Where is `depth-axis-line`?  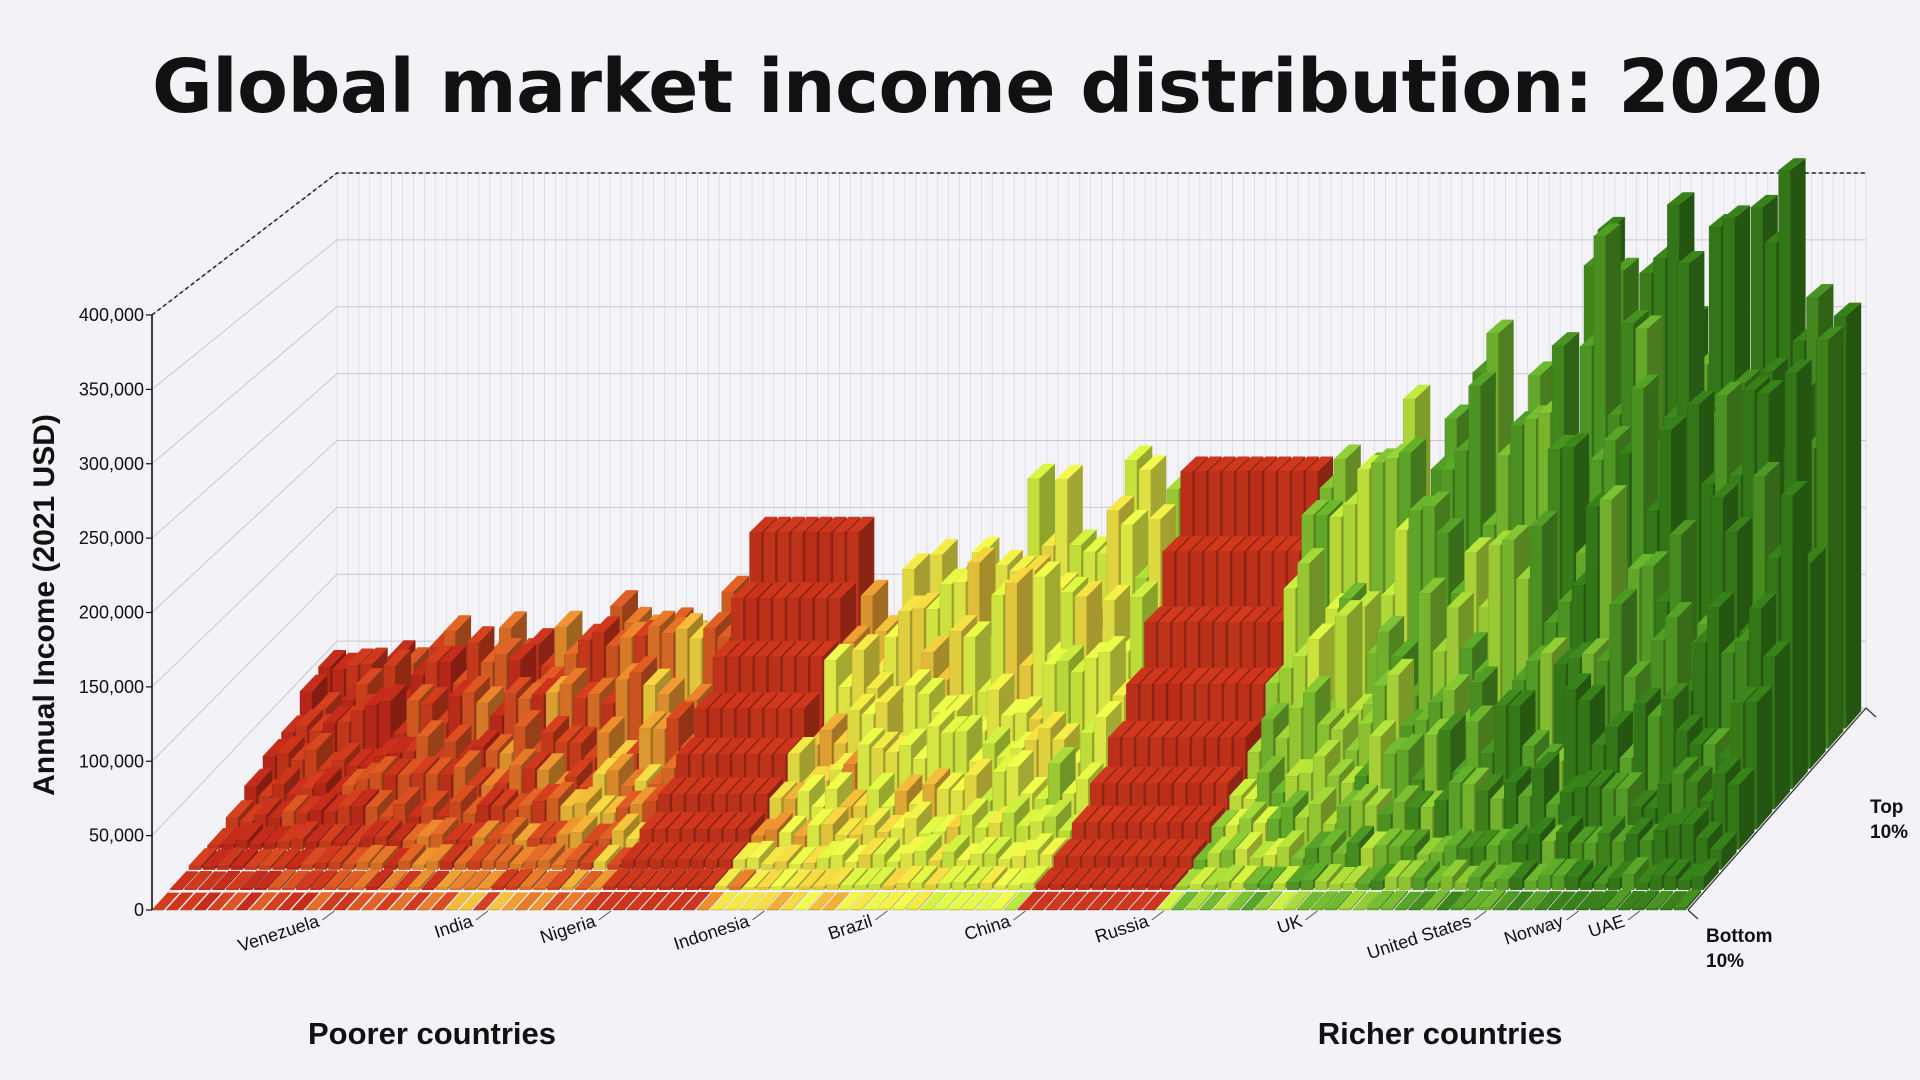
depth-axis-line is located at coordinates (1777, 809).